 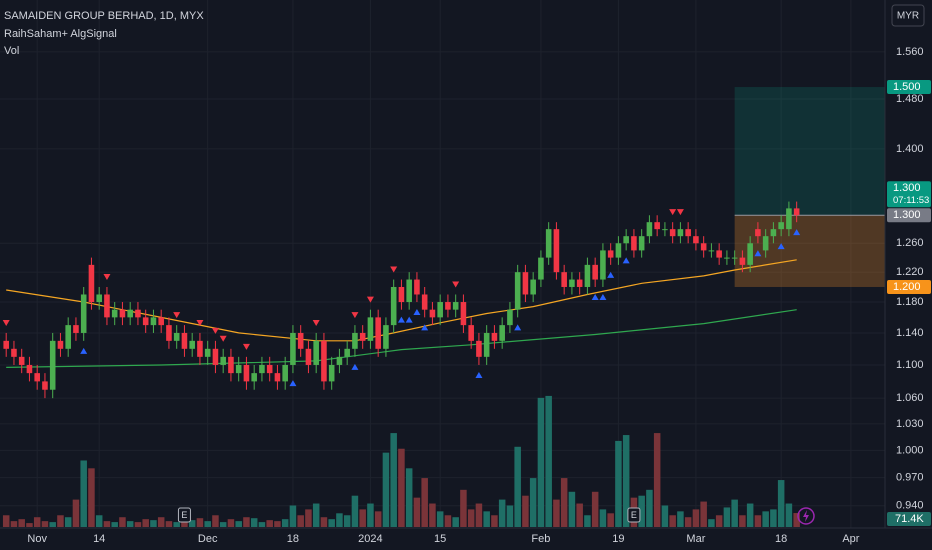 I want to click on x-tick-label: Apr, so click(x=850, y=539).